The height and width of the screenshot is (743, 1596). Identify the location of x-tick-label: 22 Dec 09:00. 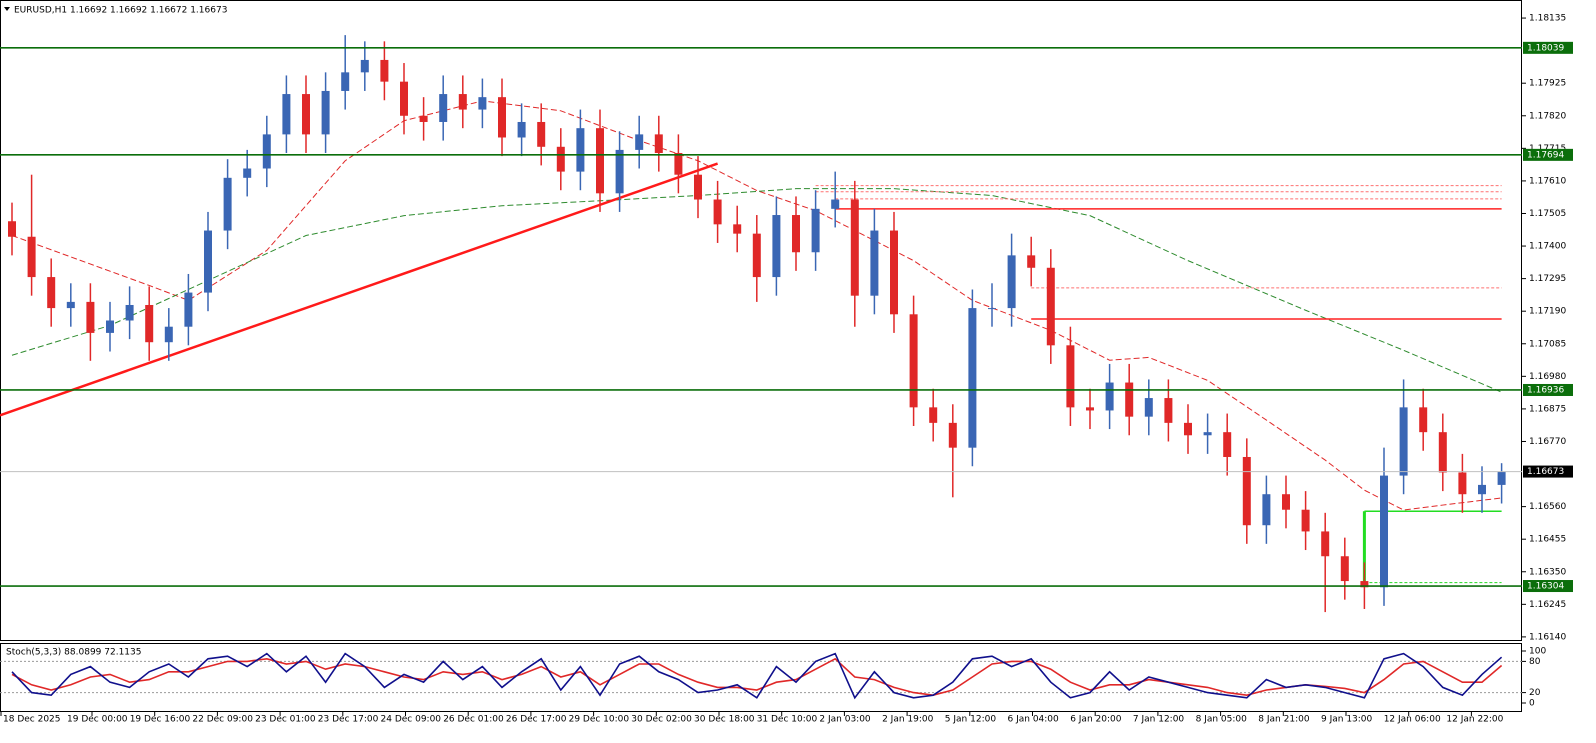
(222, 720).